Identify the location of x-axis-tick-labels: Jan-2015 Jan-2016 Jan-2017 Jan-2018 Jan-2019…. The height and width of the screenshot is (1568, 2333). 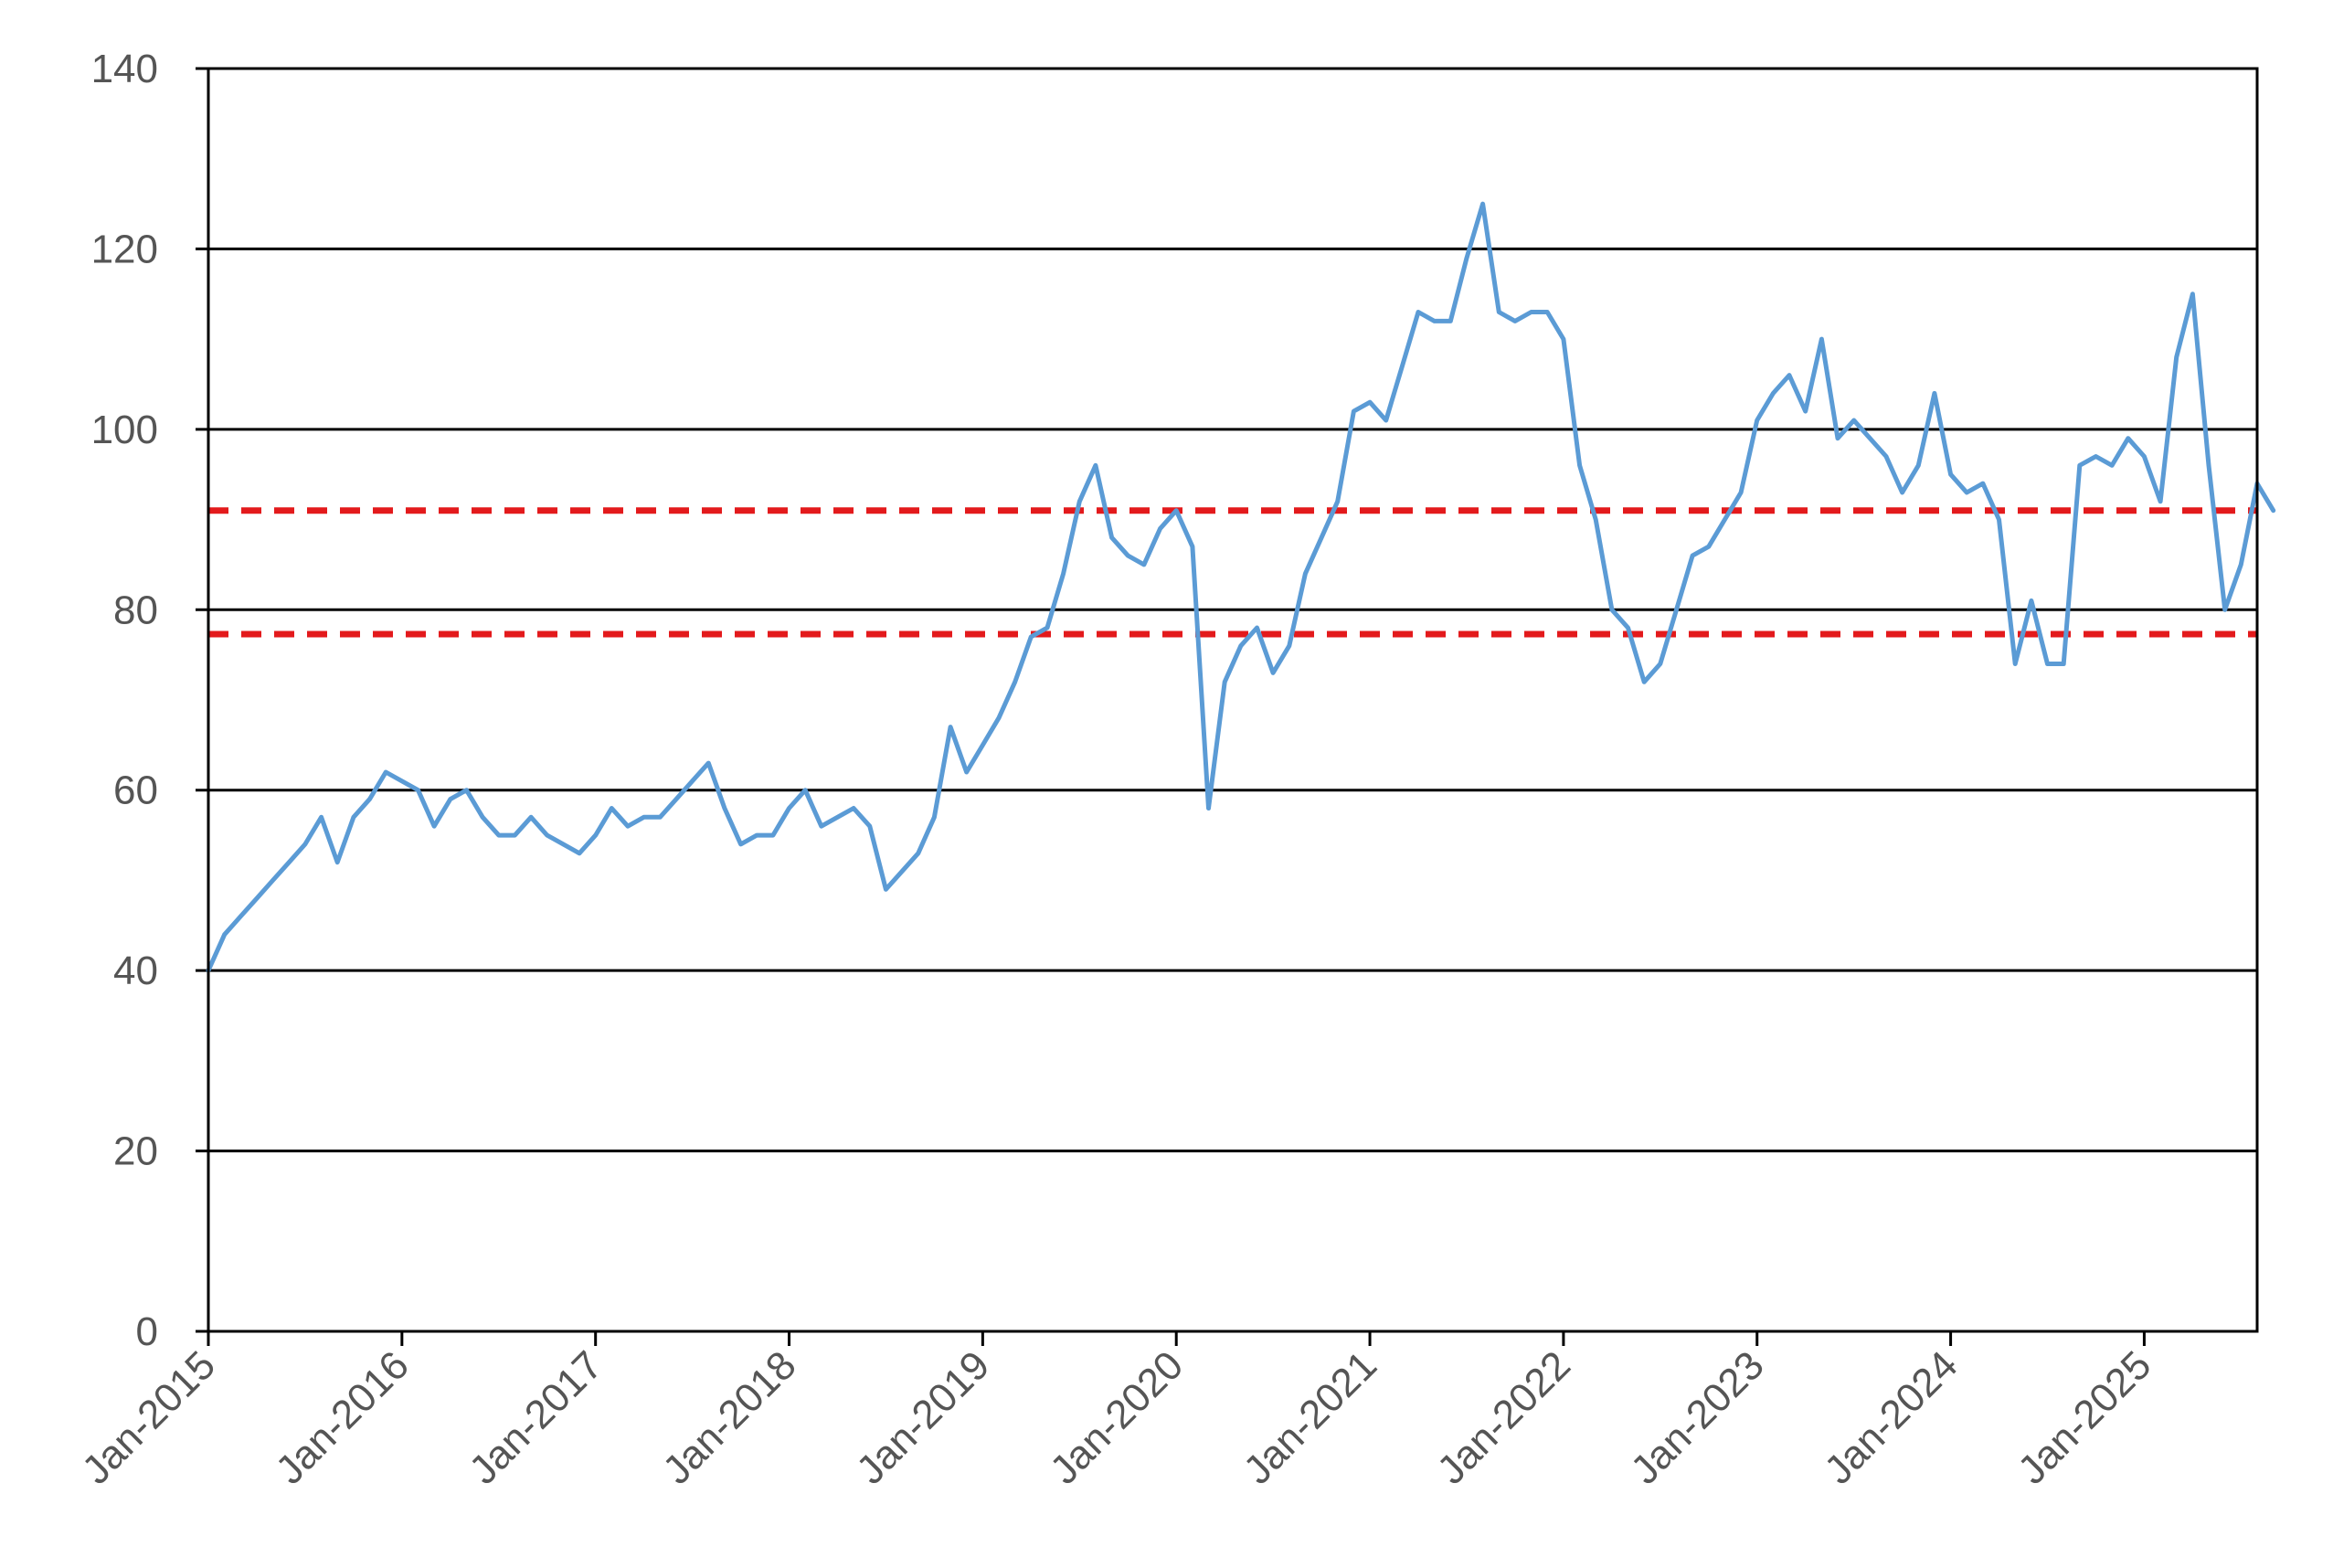
(1116, 1412).